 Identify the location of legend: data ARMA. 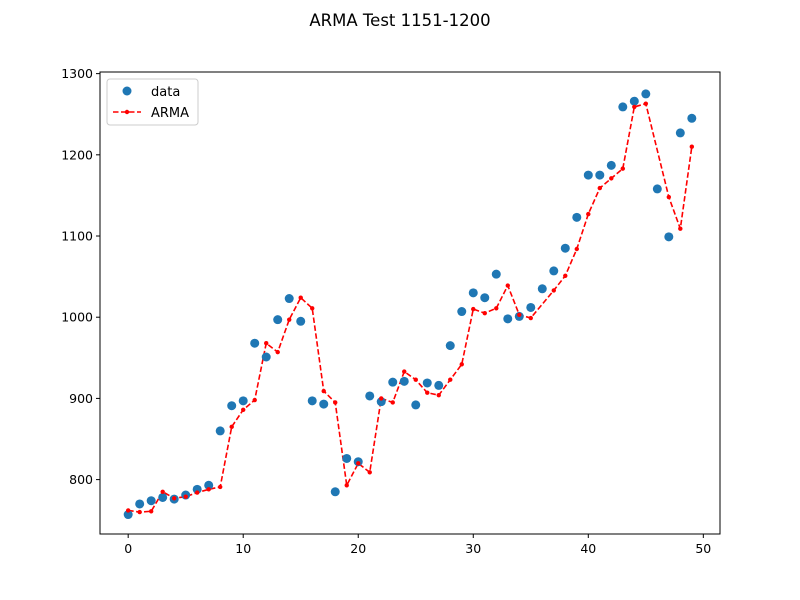
(152, 102).